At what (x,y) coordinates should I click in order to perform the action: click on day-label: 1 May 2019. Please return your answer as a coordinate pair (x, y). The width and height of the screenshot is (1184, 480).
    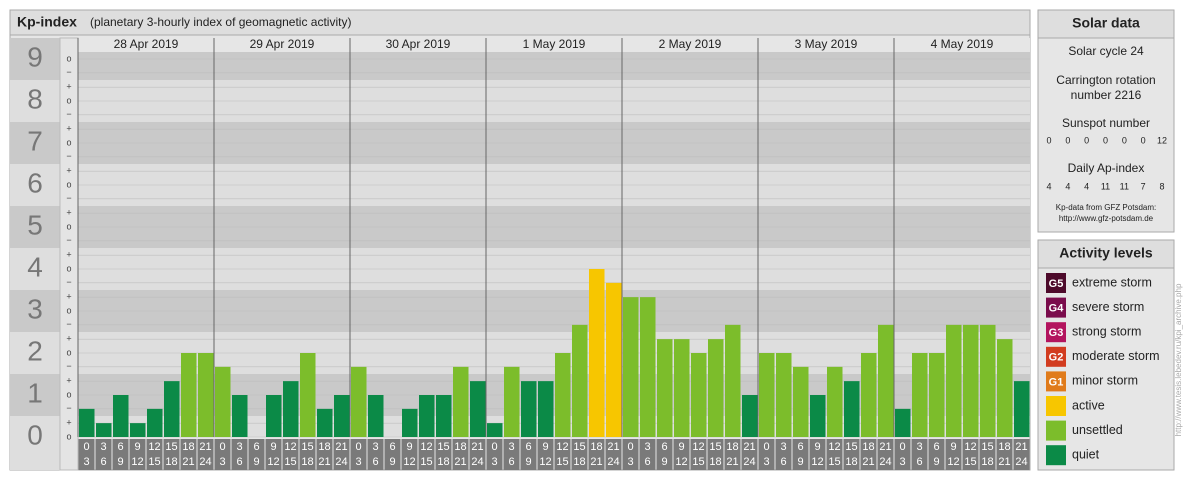
    Looking at the image, I should click on (554, 44).